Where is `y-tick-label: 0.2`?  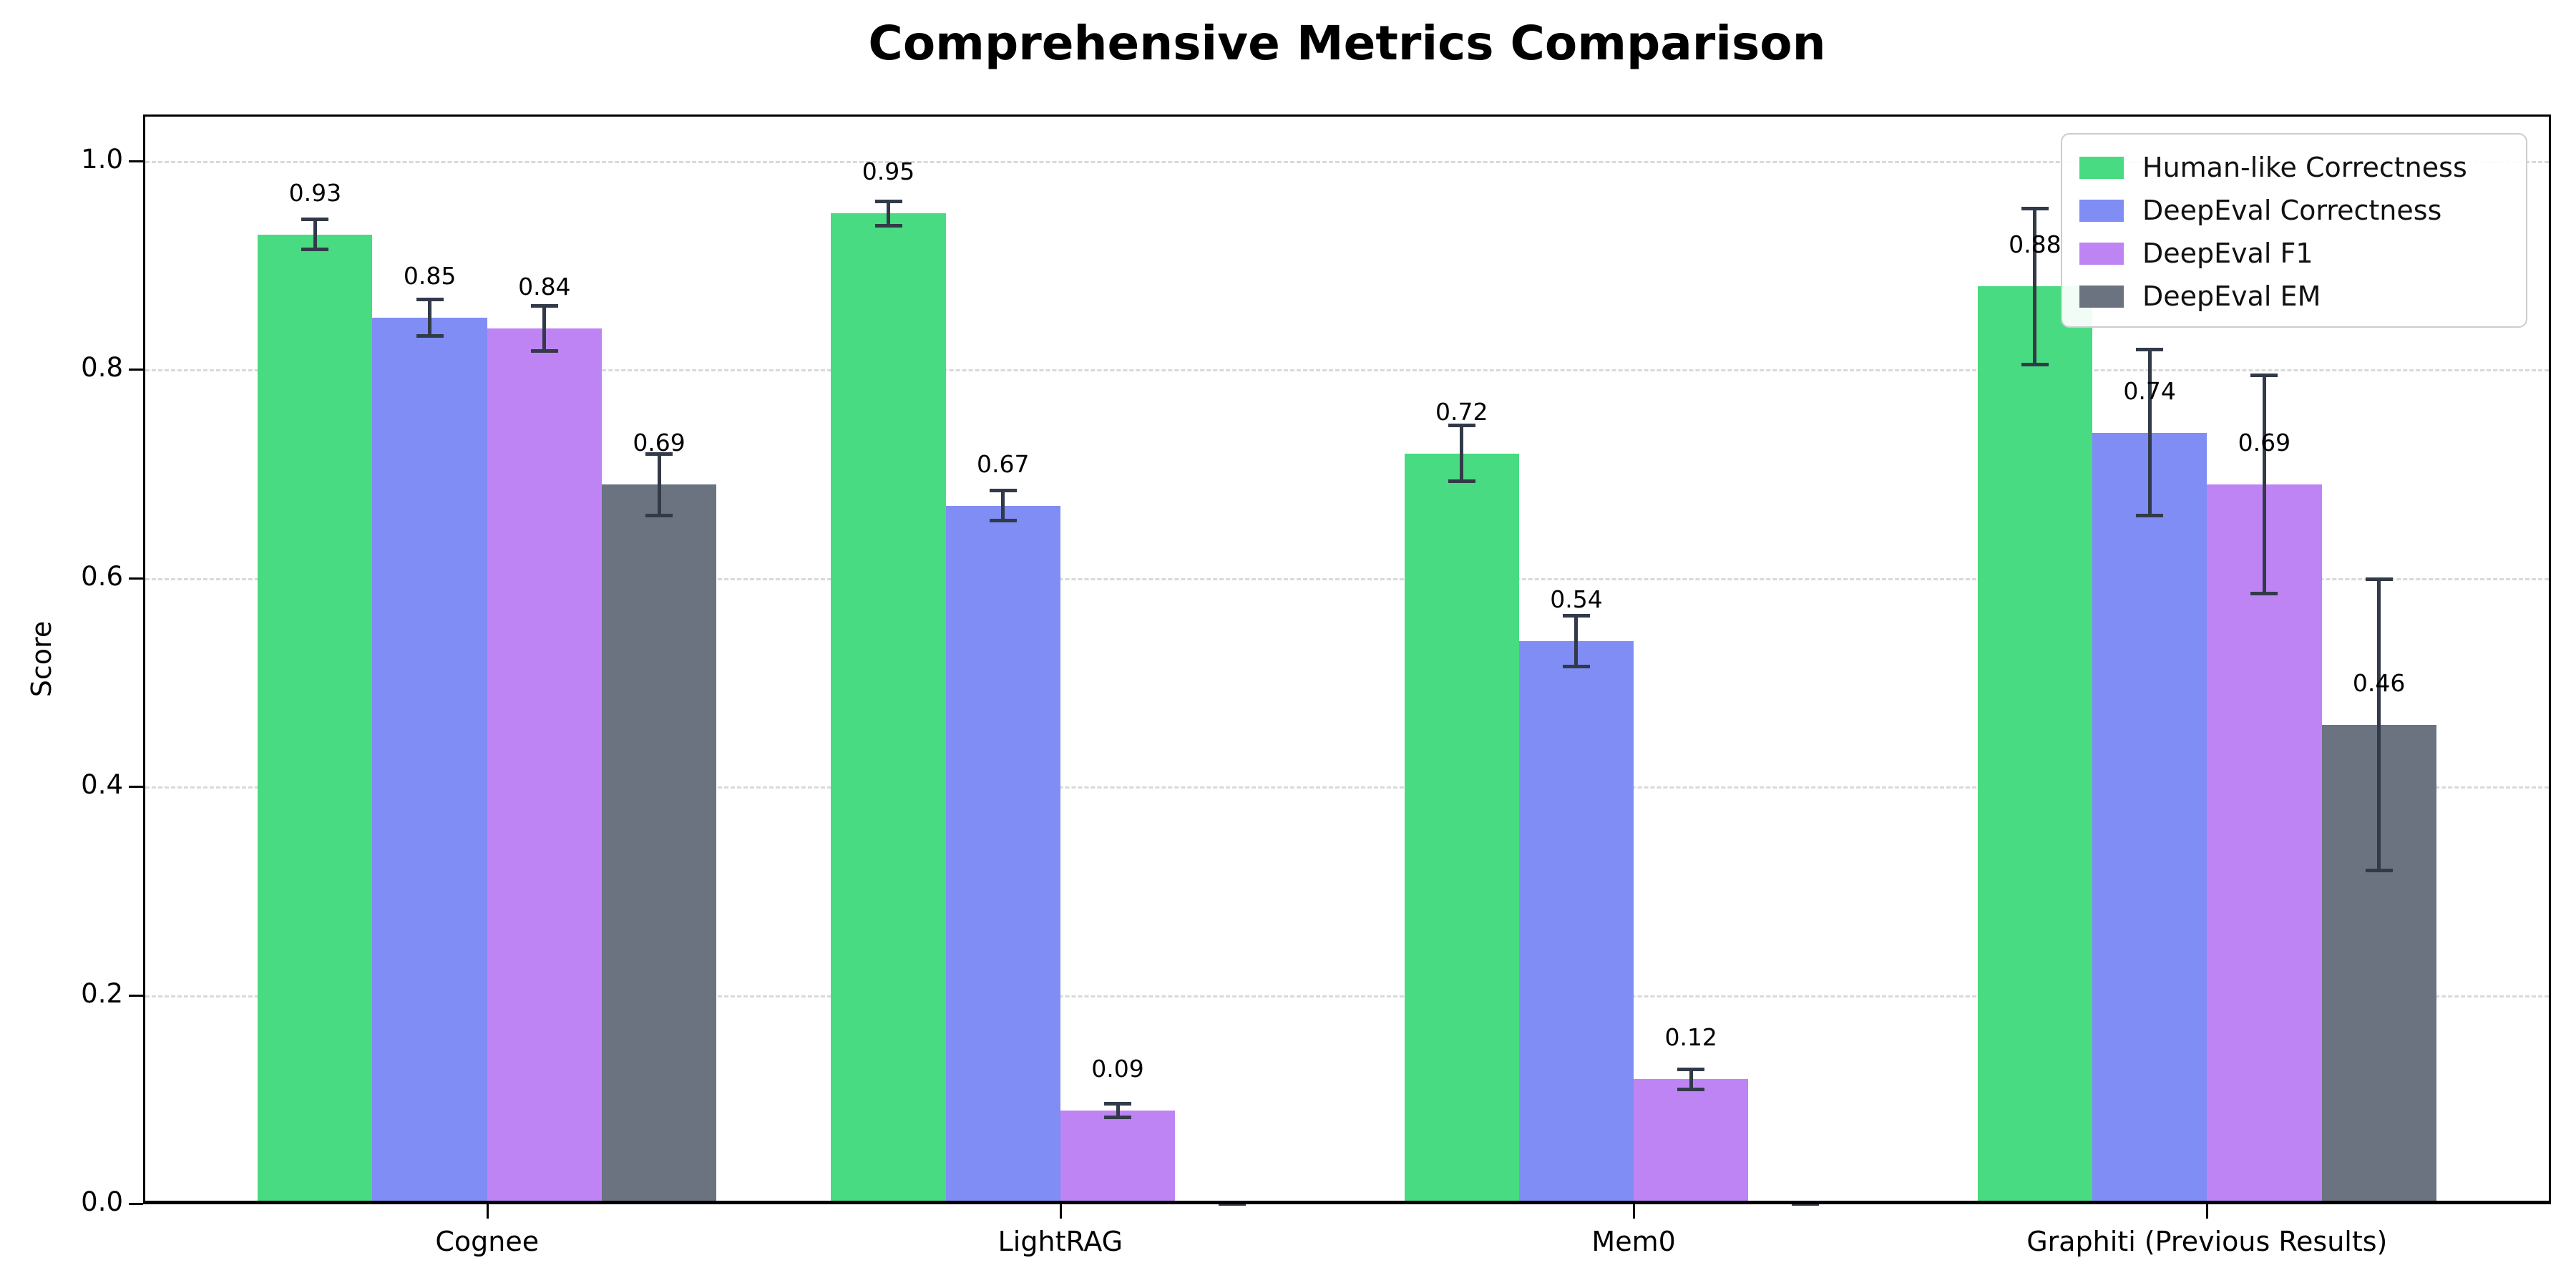
y-tick-label: 0.2 is located at coordinates (102, 993).